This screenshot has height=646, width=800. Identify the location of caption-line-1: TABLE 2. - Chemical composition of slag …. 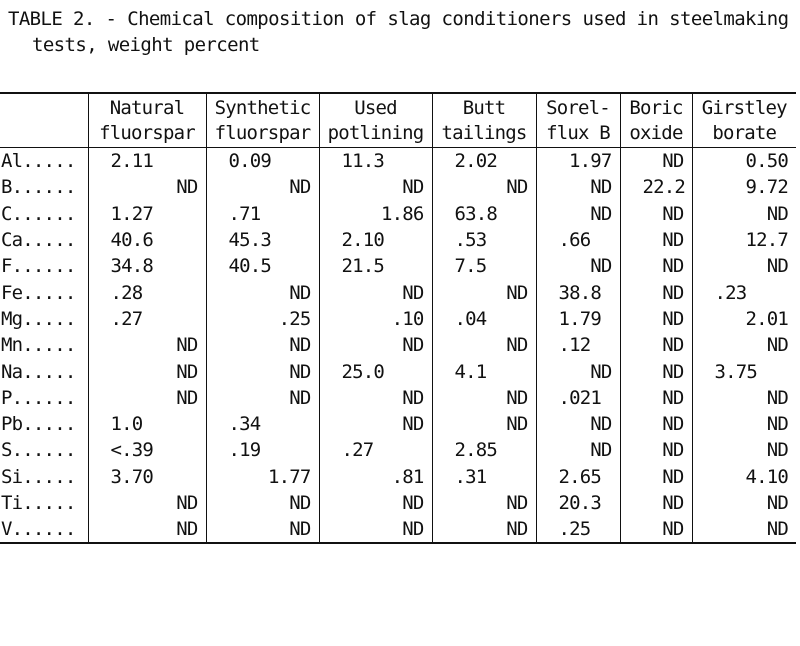
(398, 19).